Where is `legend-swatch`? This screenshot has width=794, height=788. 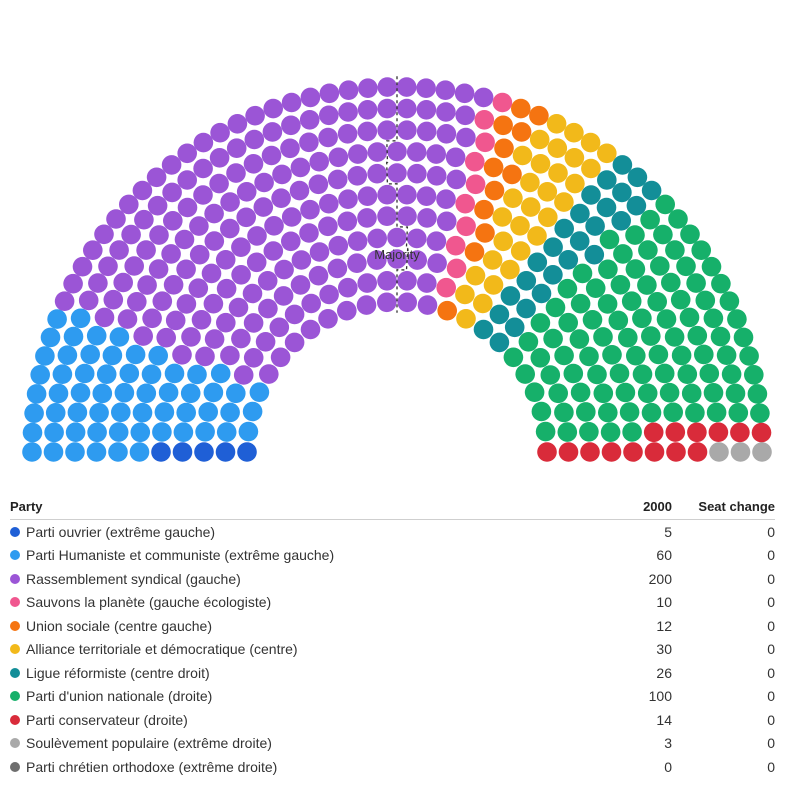 legend-swatch is located at coordinates (15, 578).